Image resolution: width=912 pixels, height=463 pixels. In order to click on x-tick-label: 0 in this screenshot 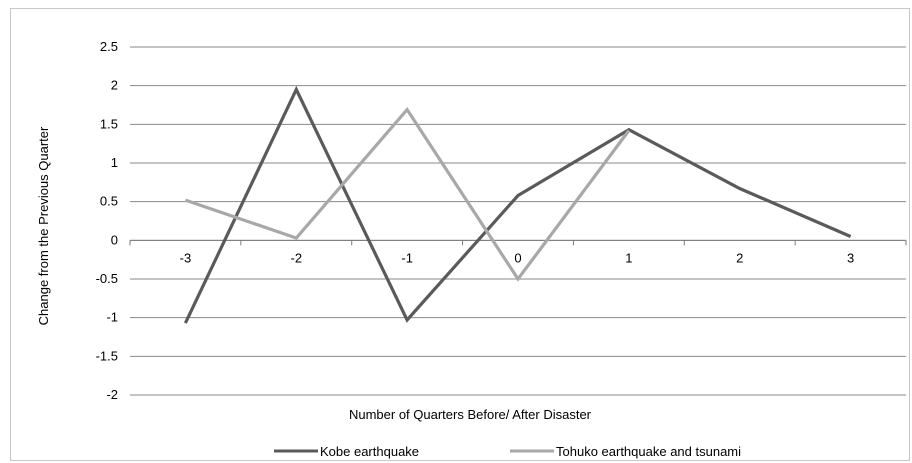, I will do `click(517, 257)`.